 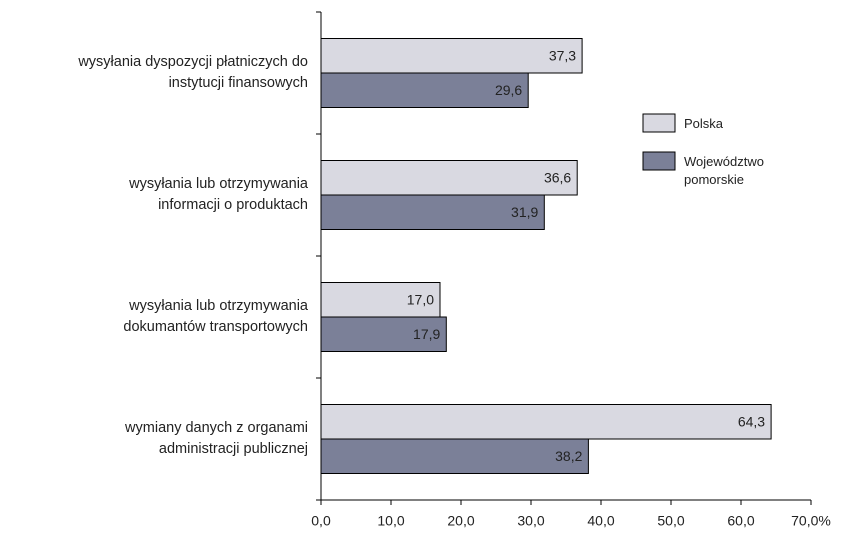 I want to click on x-tick-label: 30,0, so click(x=530, y=521).